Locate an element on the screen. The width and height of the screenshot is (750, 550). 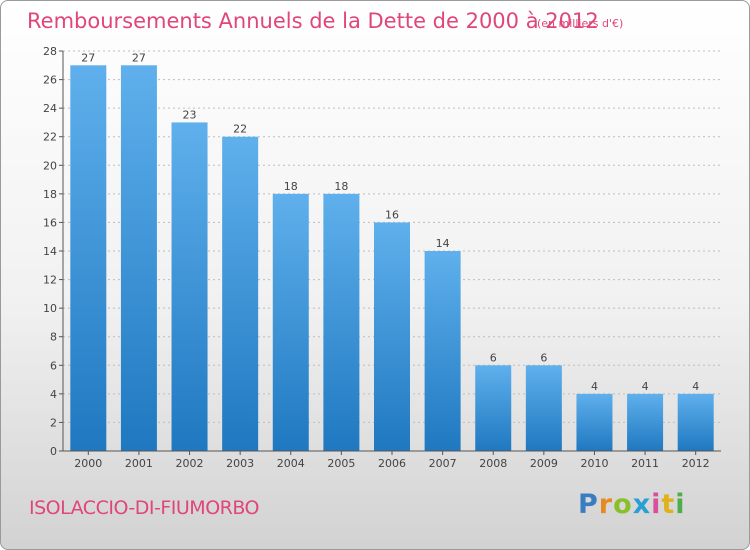
bar-2011 is located at coordinates (645, 422).